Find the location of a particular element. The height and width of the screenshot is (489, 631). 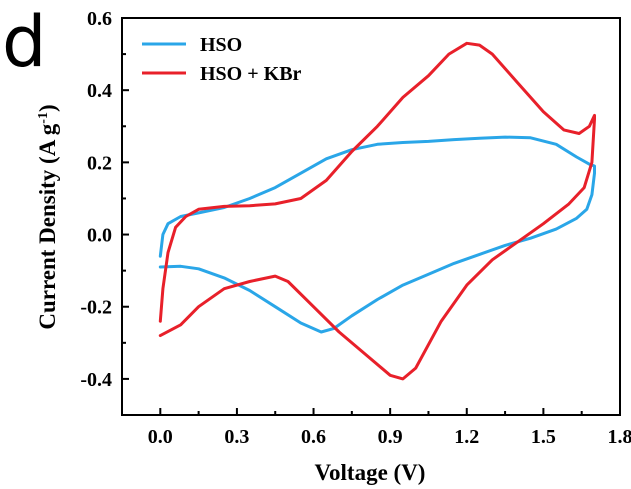

legend-label-0: HSO is located at coordinates (221, 45).